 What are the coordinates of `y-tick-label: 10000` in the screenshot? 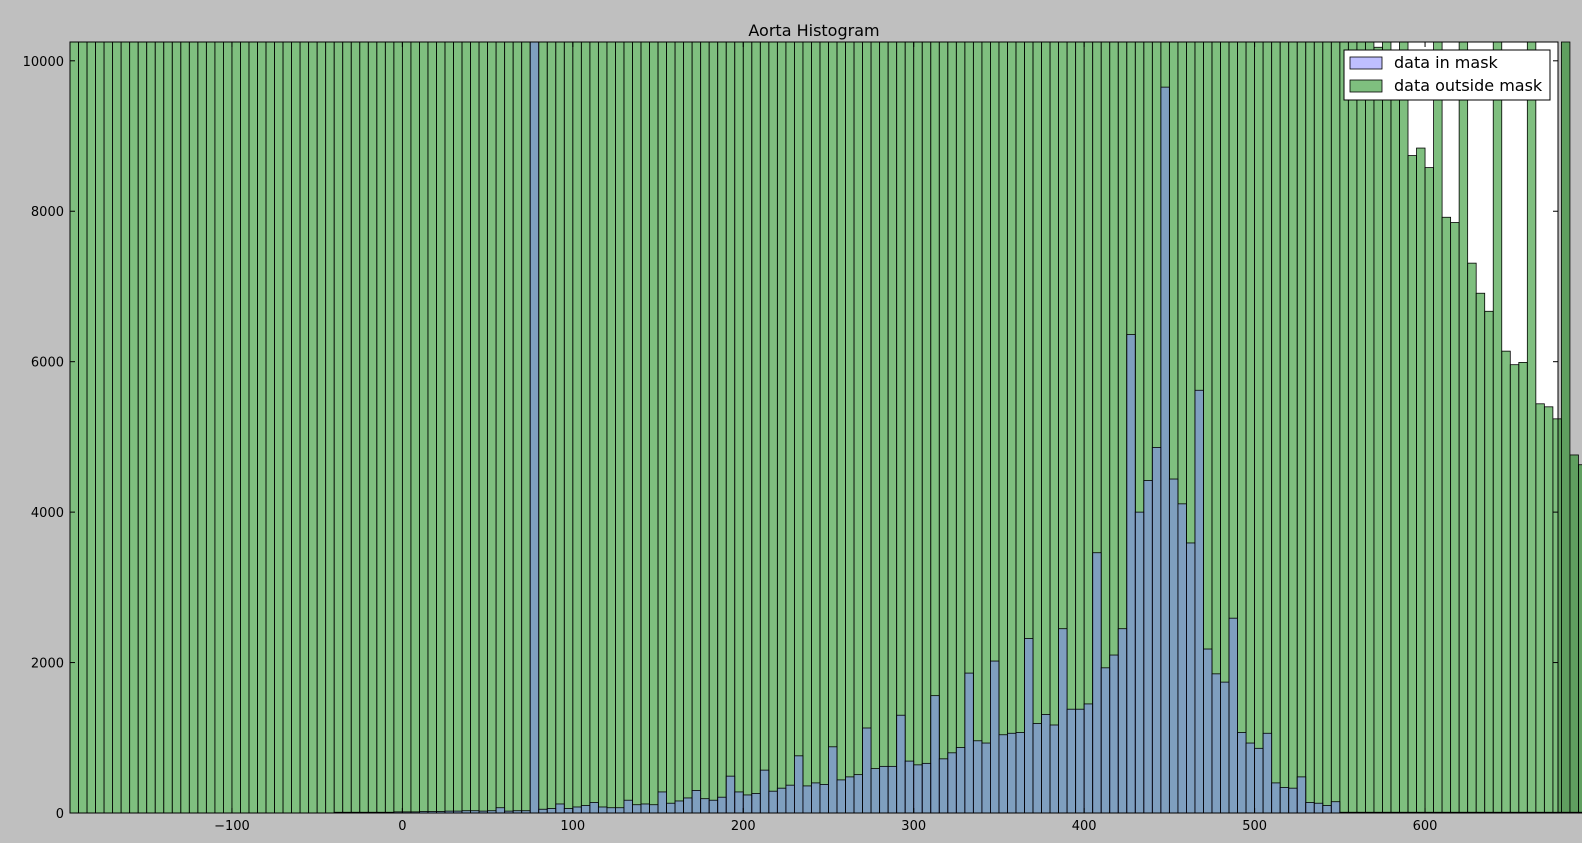 It's located at (43, 62).